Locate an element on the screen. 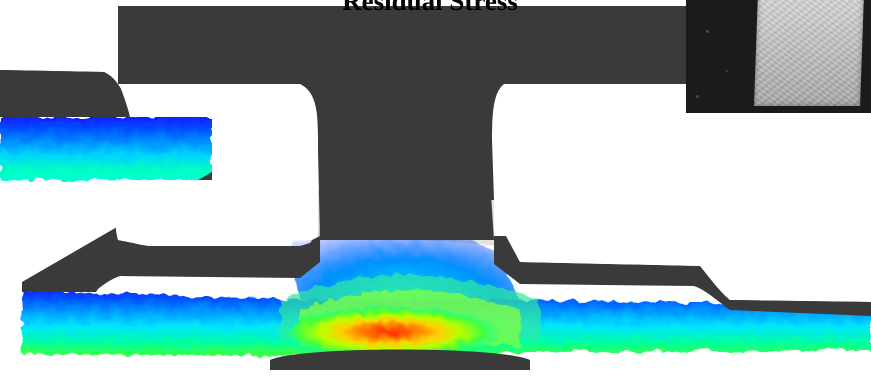 Image resolution: width=871 pixels, height=376 pixels. neck is located at coordinates (402, 142).